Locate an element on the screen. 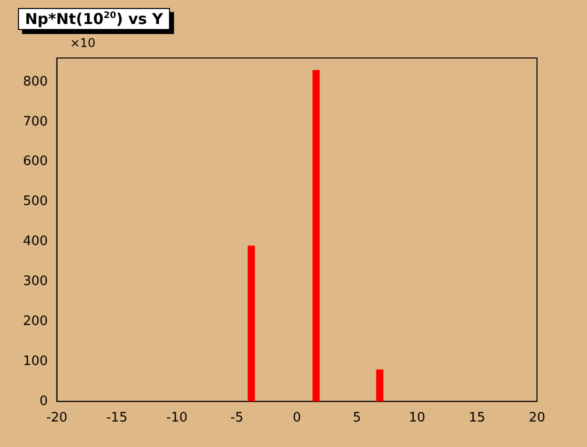  y-tick-label: 400 is located at coordinates (35, 242).